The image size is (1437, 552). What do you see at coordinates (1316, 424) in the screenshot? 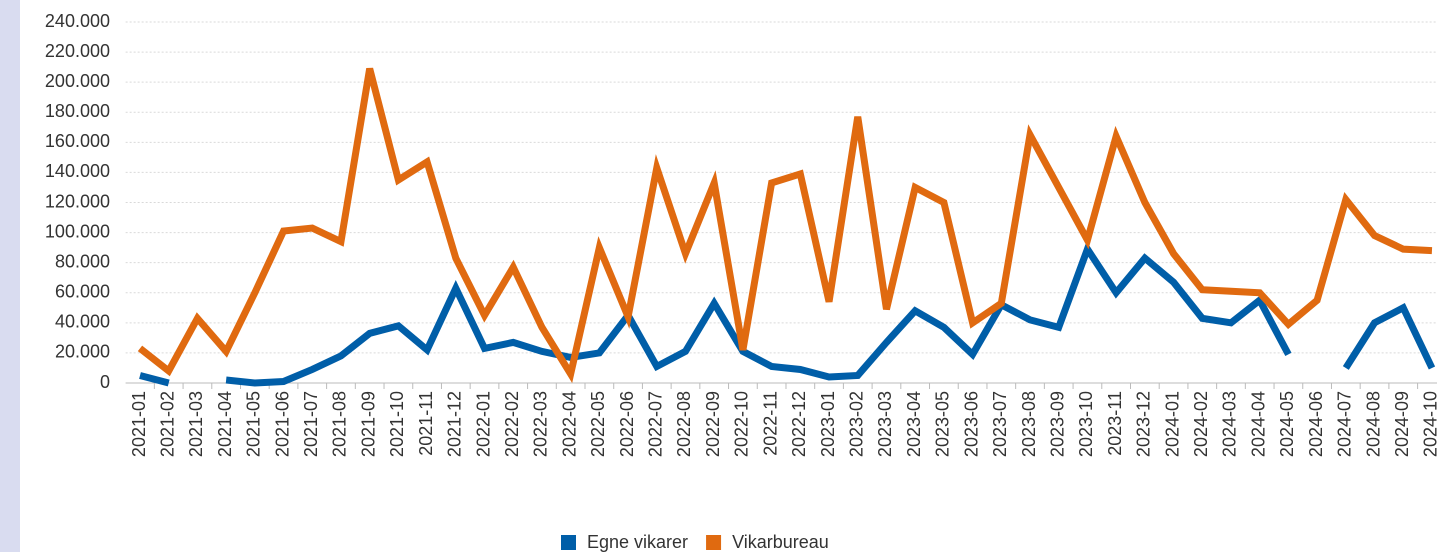
I see `x-tick-label: 2024-06` at bounding box center [1316, 424].